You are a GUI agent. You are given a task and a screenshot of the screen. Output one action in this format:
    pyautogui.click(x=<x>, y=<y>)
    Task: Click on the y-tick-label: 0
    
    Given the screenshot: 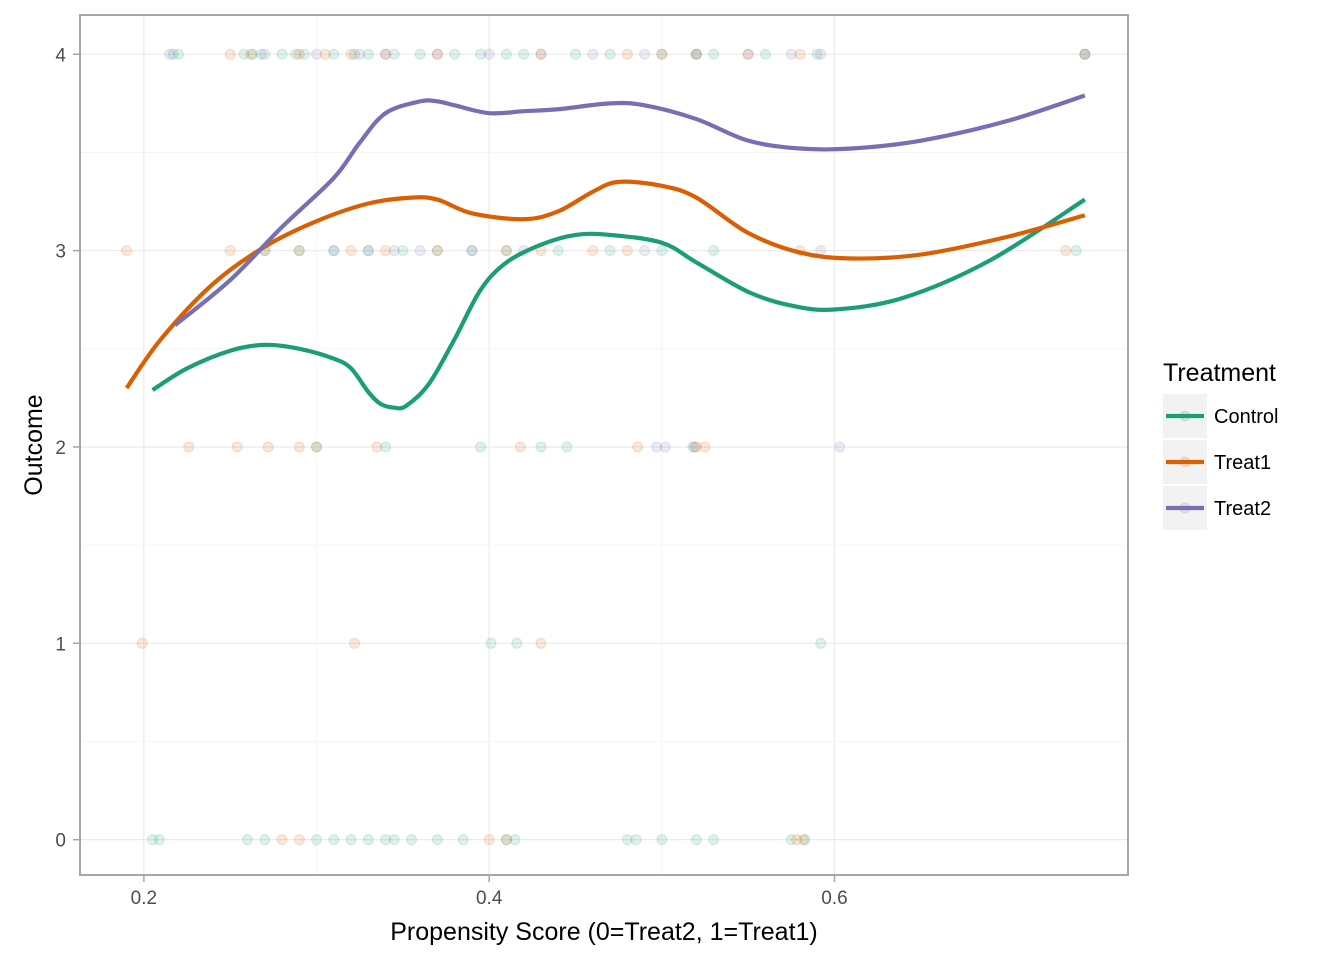 What is the action you would take?
    pyautogui.click(x=60, y=841)
    